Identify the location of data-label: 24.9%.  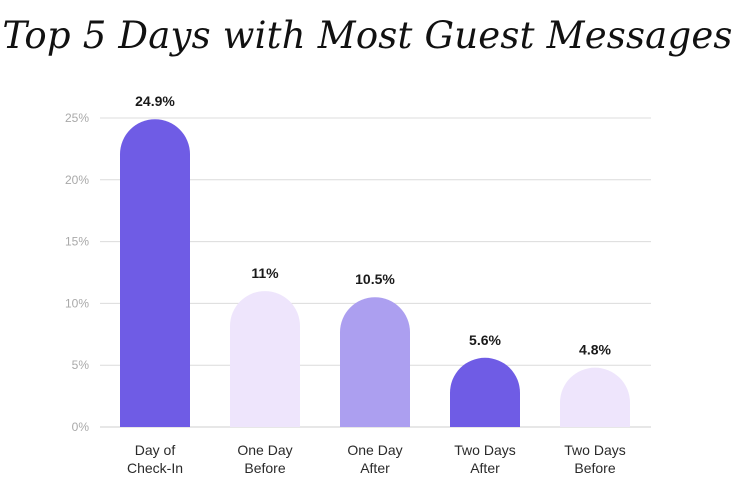
(155, 101).